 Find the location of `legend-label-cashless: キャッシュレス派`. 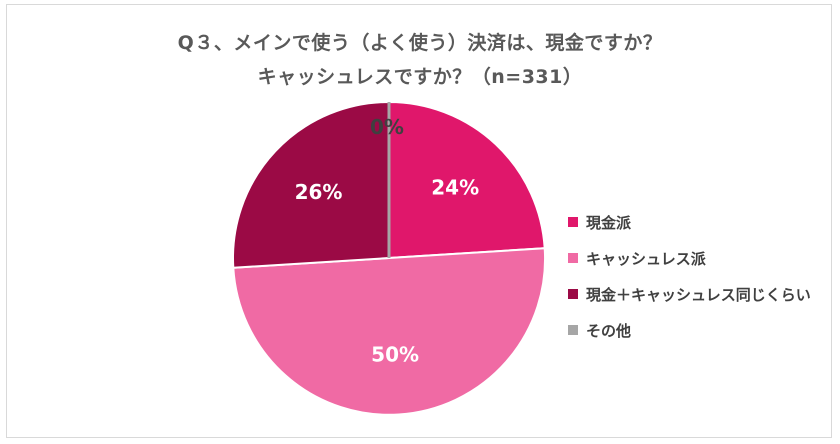

legend-label-cashless: キャッシュレス派 is located at coordinates (646, 258).